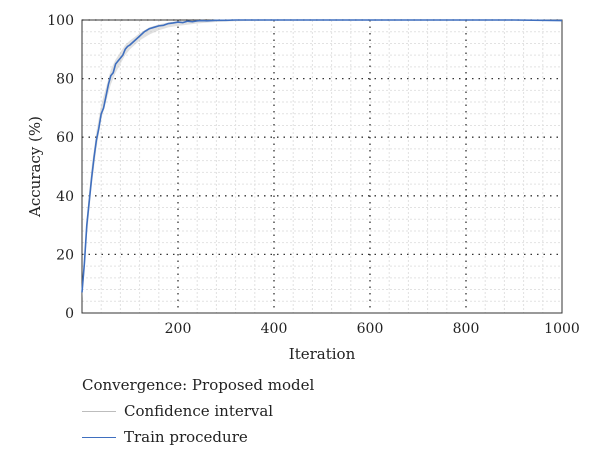 The height and width of the screenshot is (464, 600). Describe the element at coordinates (562, 329) in the screenshot. I see `x-tick-label: 1000` at that location.